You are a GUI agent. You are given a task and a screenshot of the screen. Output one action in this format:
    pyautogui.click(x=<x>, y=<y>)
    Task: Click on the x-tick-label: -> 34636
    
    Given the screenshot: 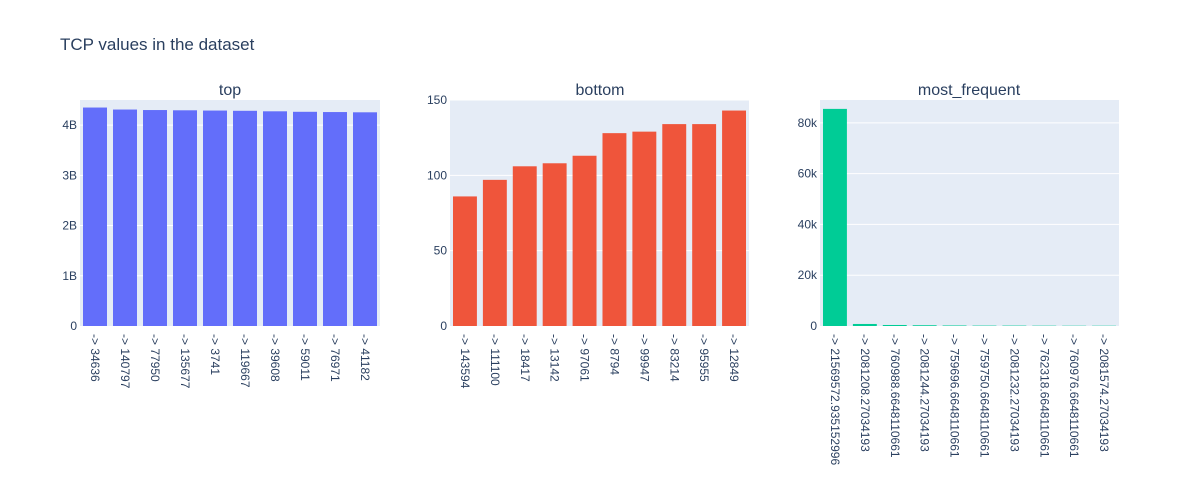 What is the action you would take?
    pyautogui.click(x=95, y=358)
    